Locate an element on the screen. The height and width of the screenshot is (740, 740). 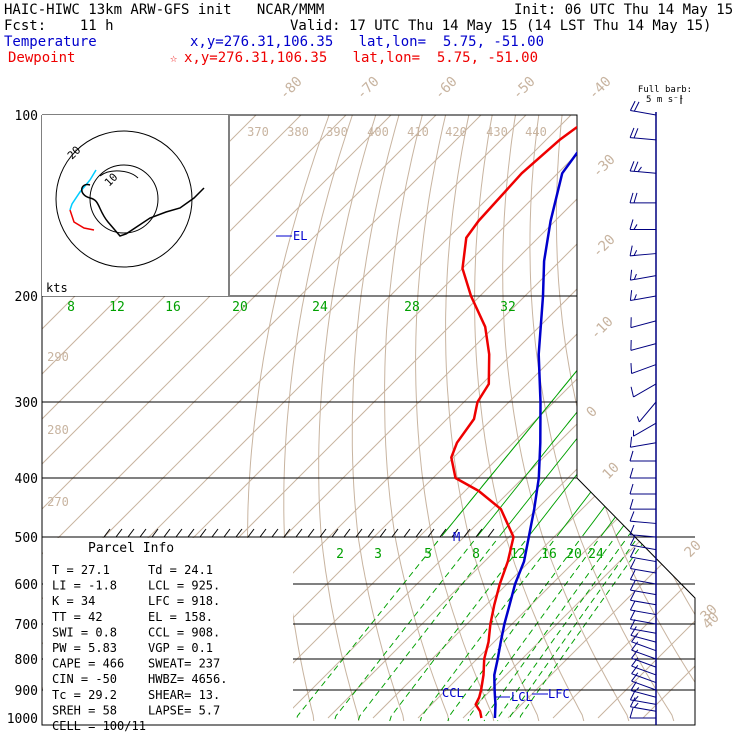
hodograph-trace-mid is located at coordinates (83, 190).